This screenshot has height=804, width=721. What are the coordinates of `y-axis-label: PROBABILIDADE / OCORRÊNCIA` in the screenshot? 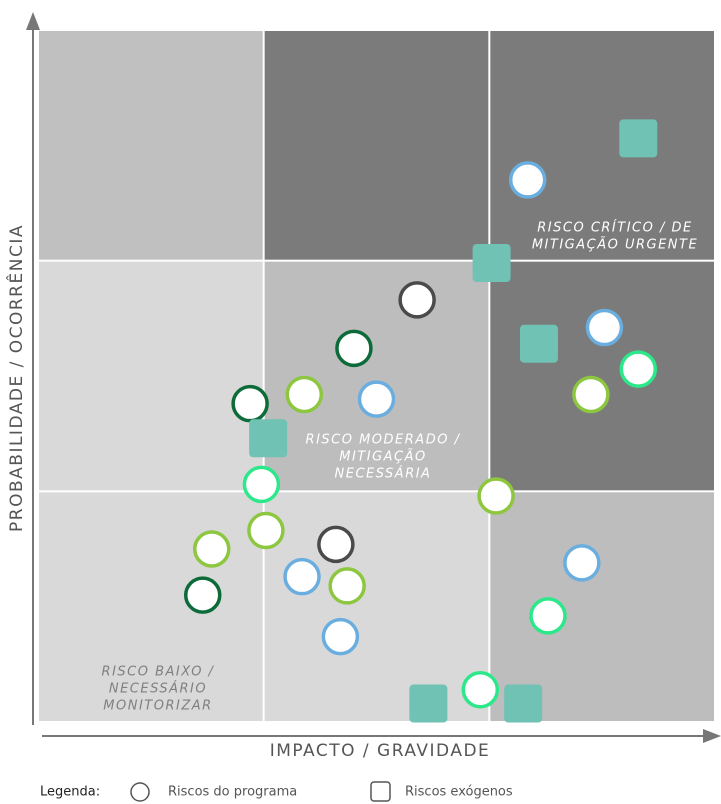 It's located at (16, 378).